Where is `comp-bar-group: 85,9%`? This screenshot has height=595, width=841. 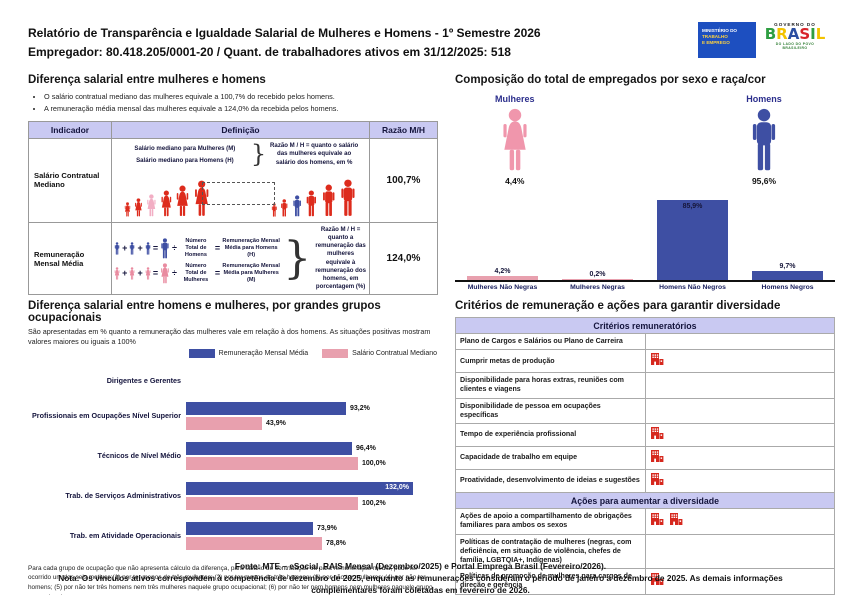
comp-bar-group: 85,9% is located at coordinates (692, 240).